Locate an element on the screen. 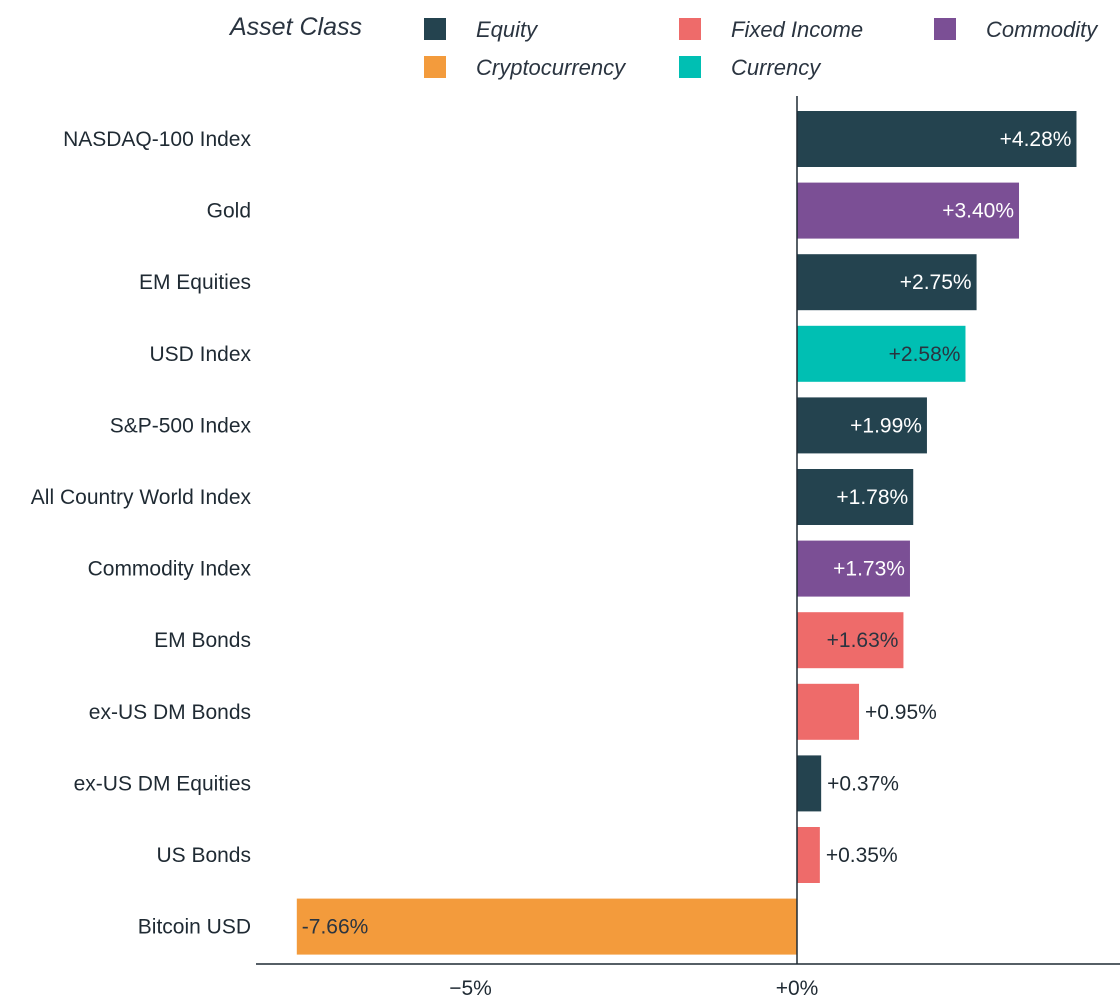 The width and height of the screenshot is (1120, 1000). category-label: Commodity Index is located at coordinates (170, 569).